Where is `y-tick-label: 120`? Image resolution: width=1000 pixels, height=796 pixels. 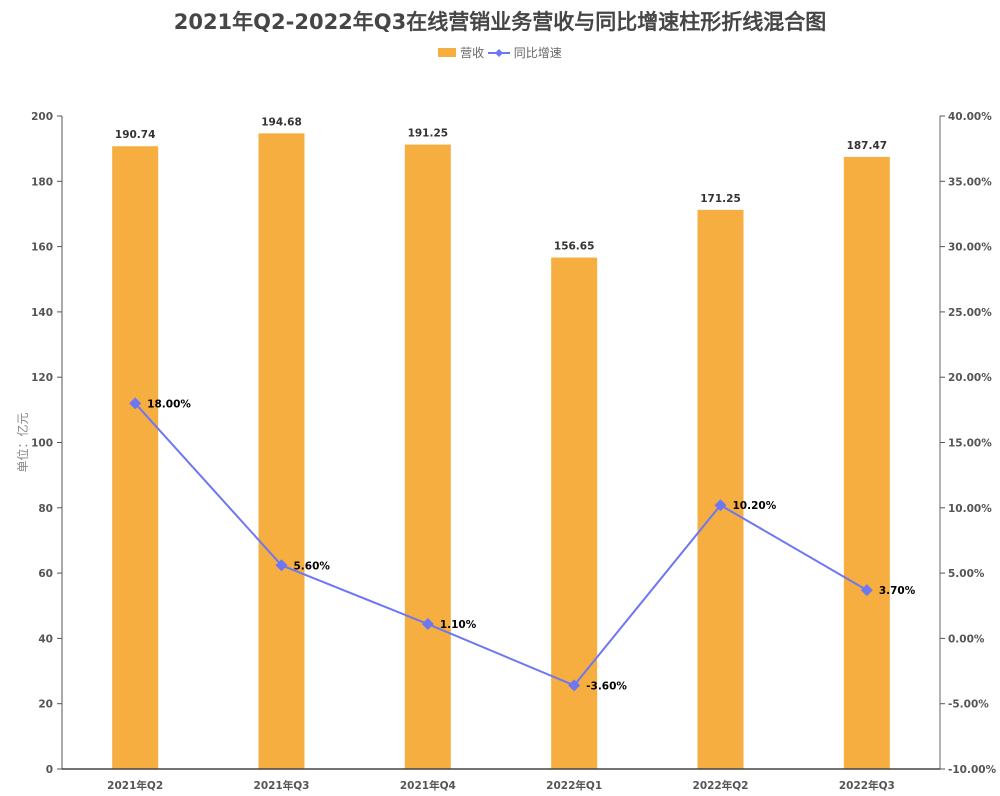 y-tick-label: 120 is located at coordinates (42, 378).